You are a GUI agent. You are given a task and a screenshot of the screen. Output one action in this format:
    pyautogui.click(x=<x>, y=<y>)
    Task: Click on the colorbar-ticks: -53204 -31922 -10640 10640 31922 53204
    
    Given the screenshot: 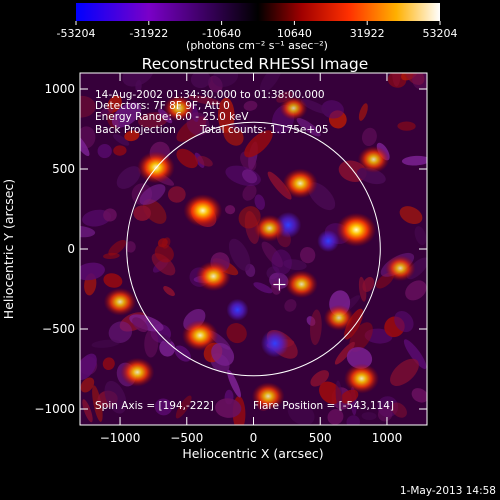 What is the action you would take?
    pyautogui.click(x=257, y=30)
    